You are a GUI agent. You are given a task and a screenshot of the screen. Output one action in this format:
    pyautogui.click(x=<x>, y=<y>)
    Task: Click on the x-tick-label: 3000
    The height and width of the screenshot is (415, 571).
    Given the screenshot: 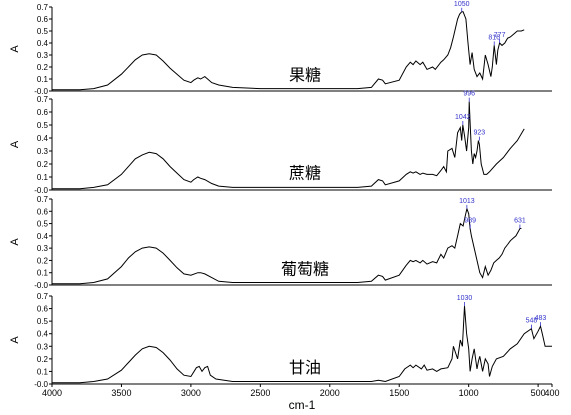 What is the action you would take?
    pyautogui.click(x=191, y=393)
    